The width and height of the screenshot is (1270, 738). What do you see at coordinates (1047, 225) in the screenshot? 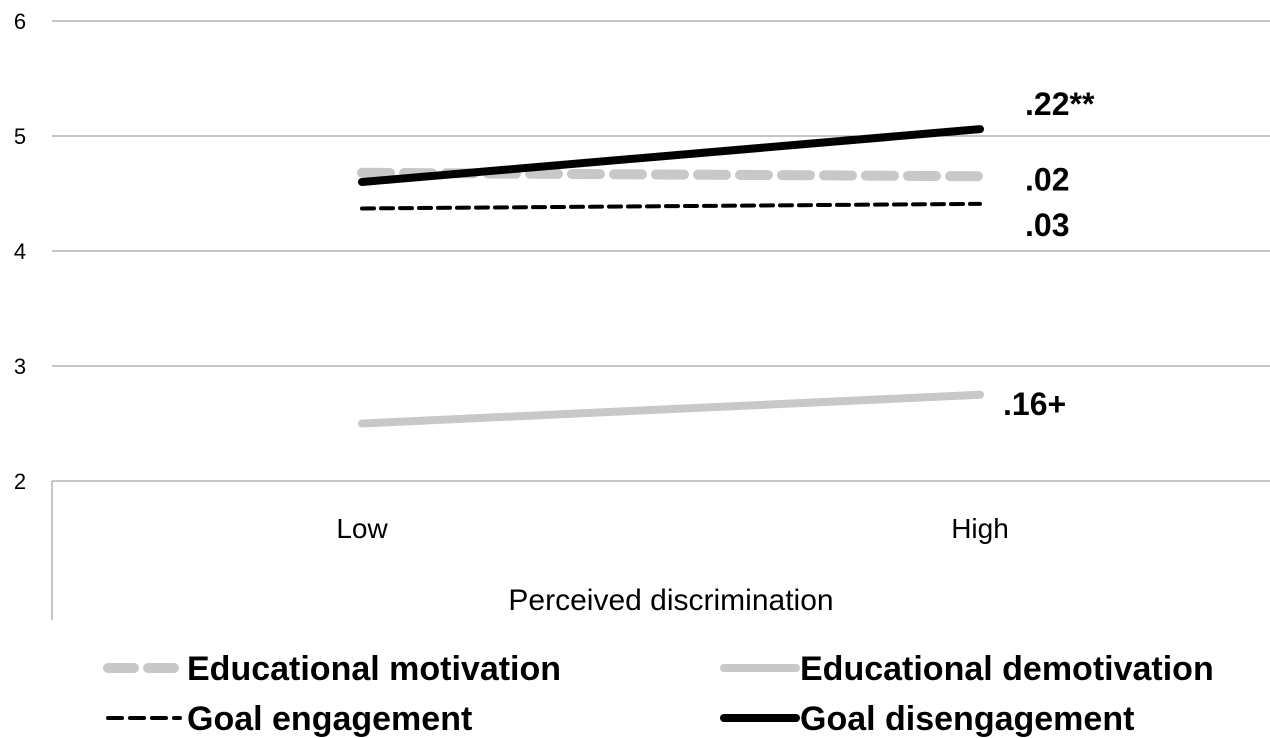
I see `end-label-goal-engagement: .03` at bounding box center [1047, 225].